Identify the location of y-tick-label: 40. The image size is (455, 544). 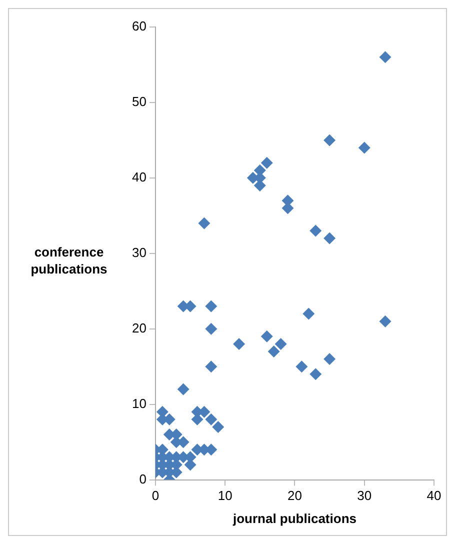
(139, 177).